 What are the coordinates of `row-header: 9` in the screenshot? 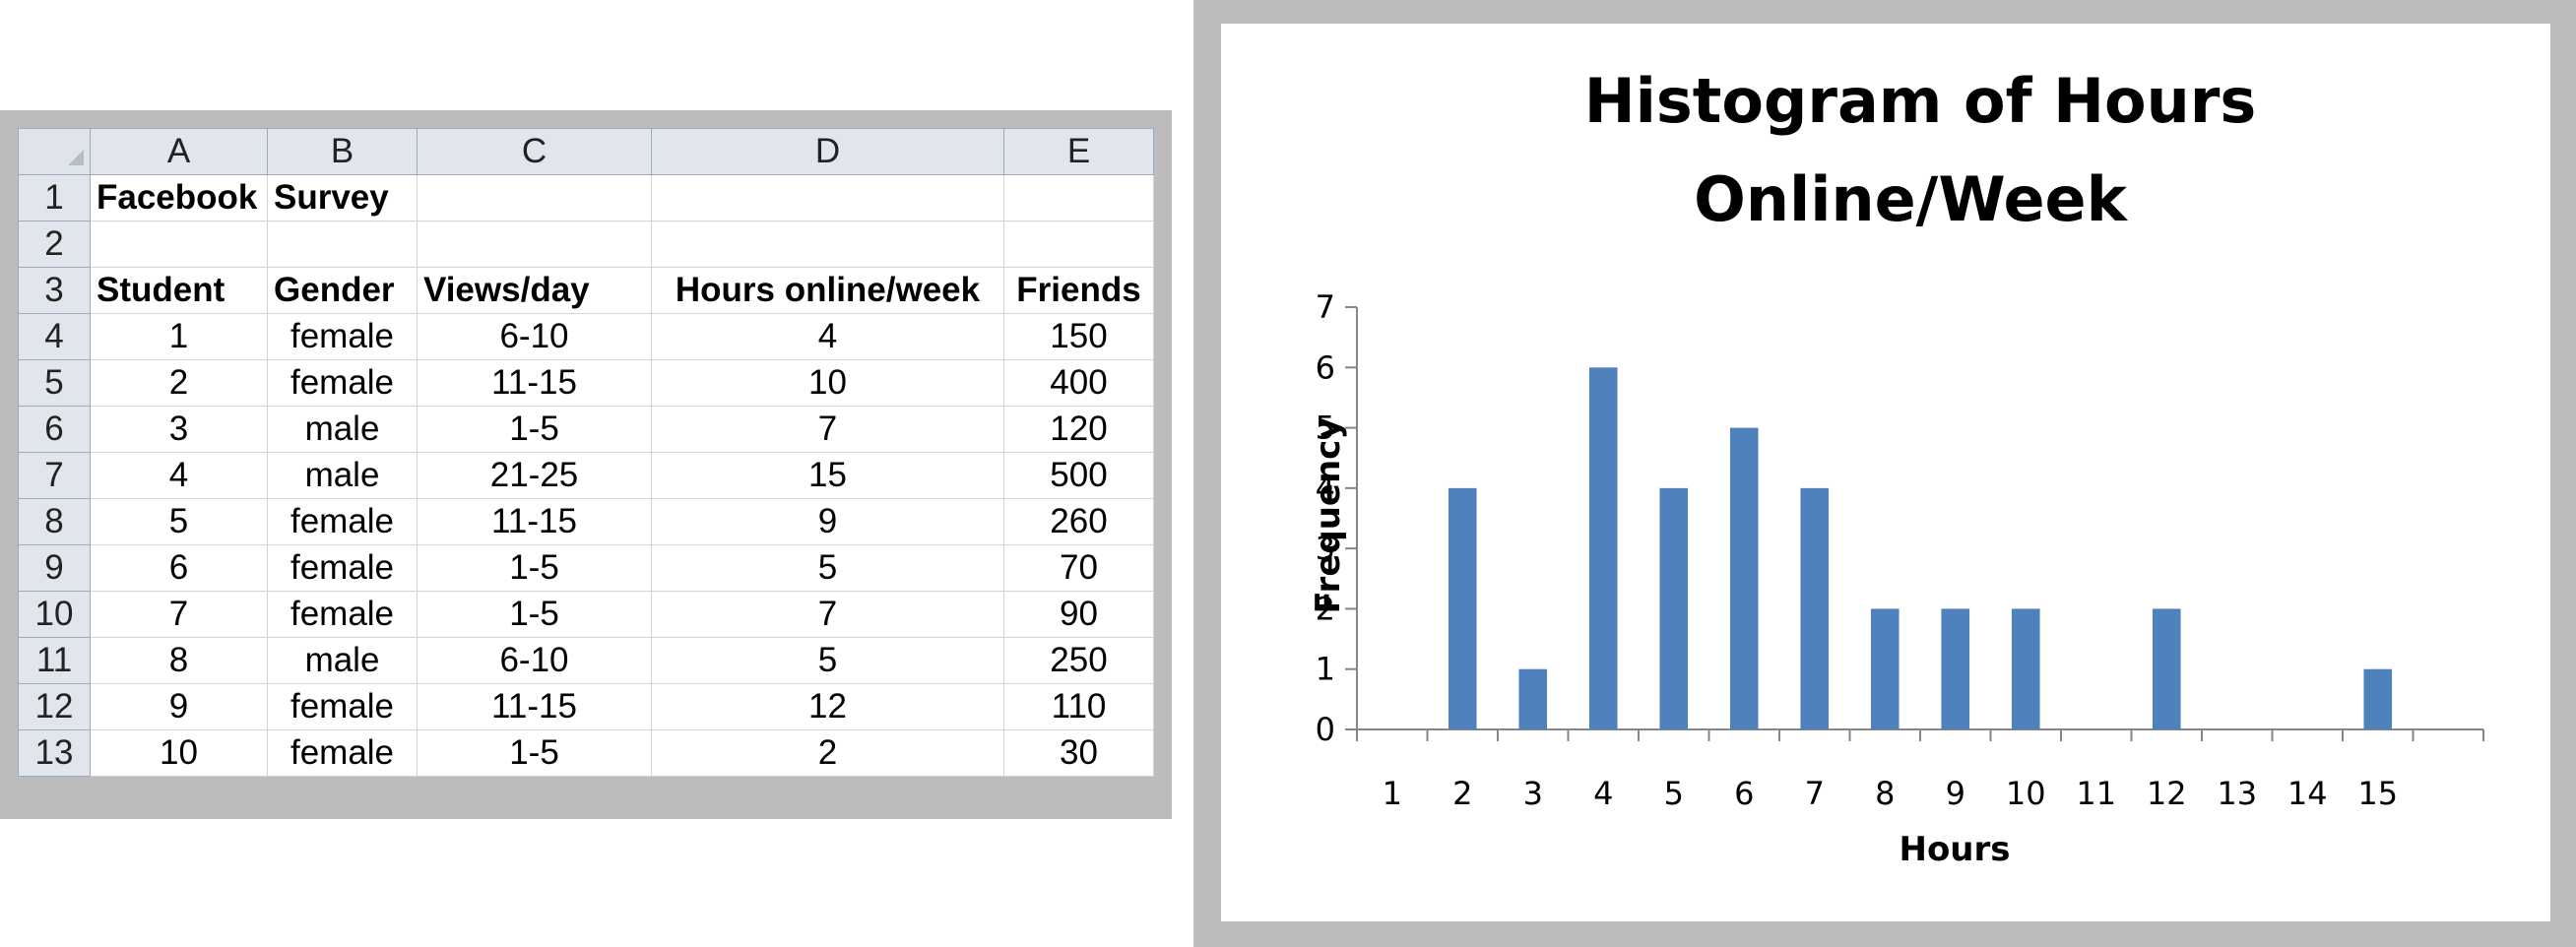 It's located at (54, 568).